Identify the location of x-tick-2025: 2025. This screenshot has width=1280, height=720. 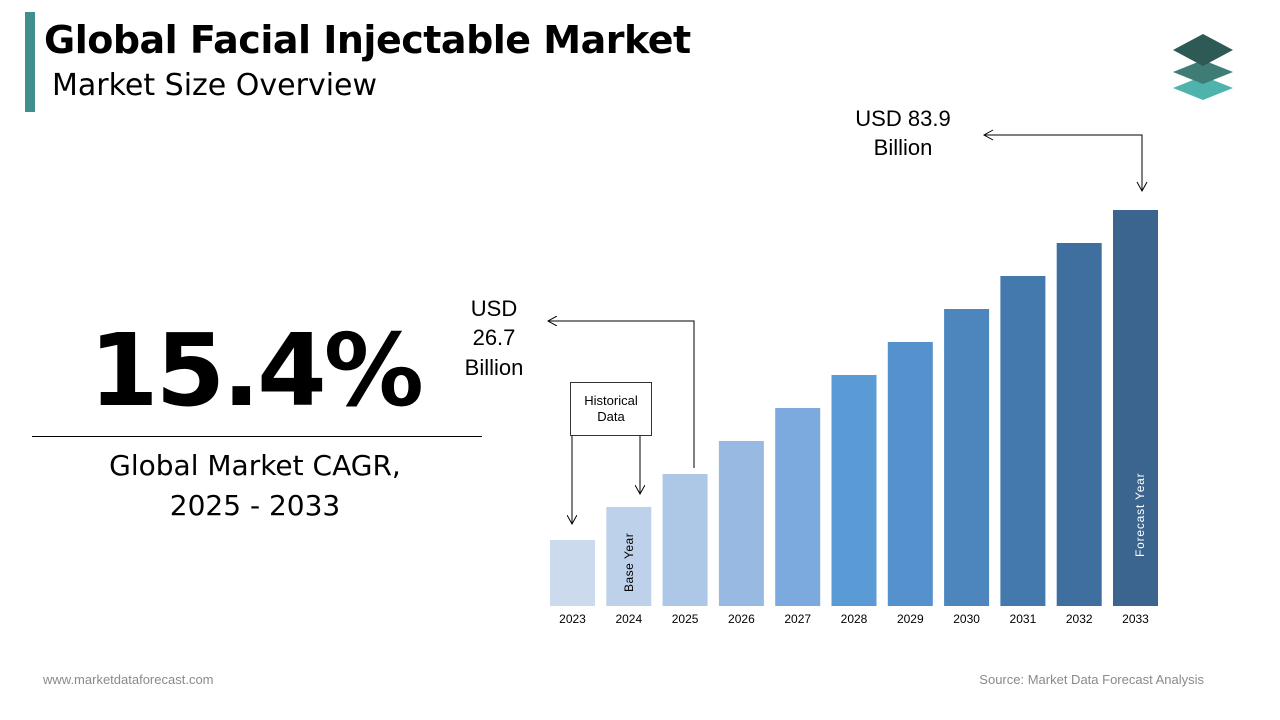
(685, 619).